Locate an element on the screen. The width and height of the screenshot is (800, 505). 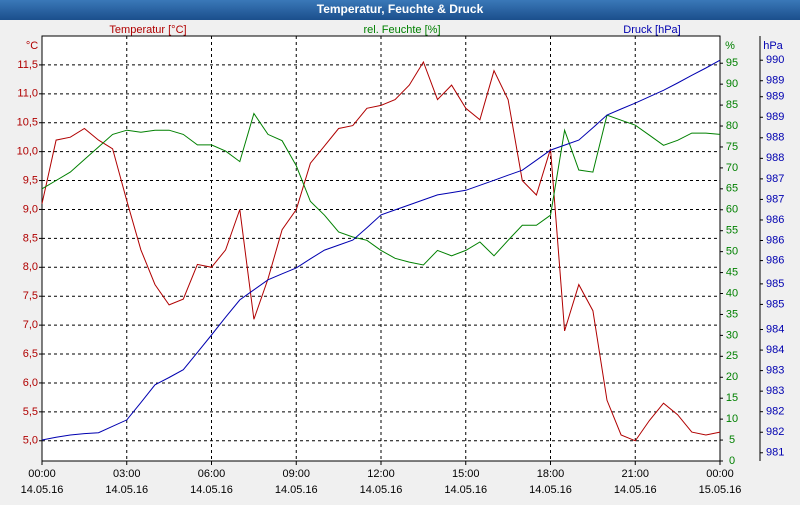
y-tick-label: 10,5 is located at coordinates (27, 123).